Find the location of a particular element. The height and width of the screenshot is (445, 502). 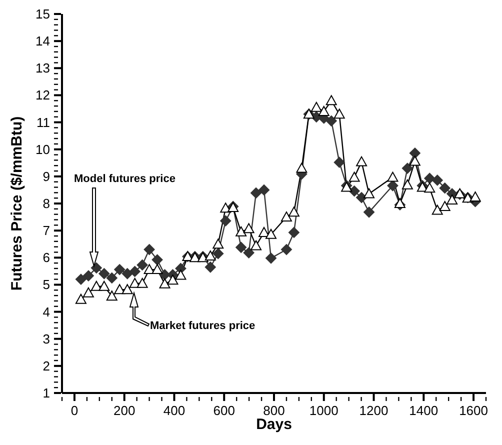

y-tick-label: 5 is located at coordinates (46, 284).